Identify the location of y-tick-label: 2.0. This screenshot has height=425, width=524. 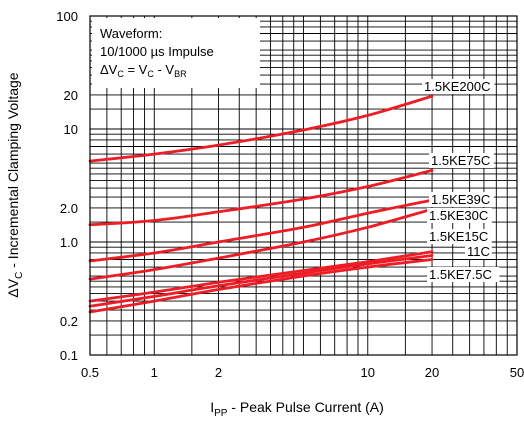
(69, 208).